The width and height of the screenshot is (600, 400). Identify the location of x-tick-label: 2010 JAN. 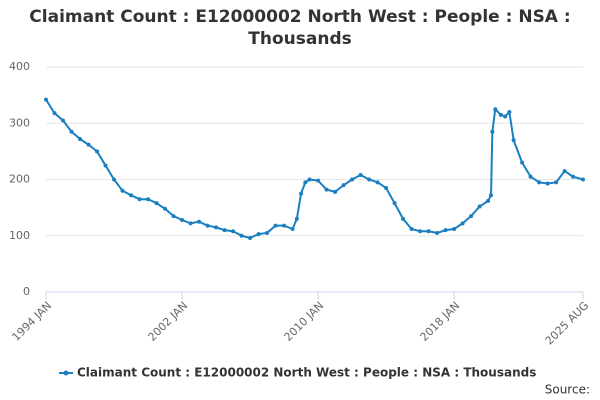
(304, 321).